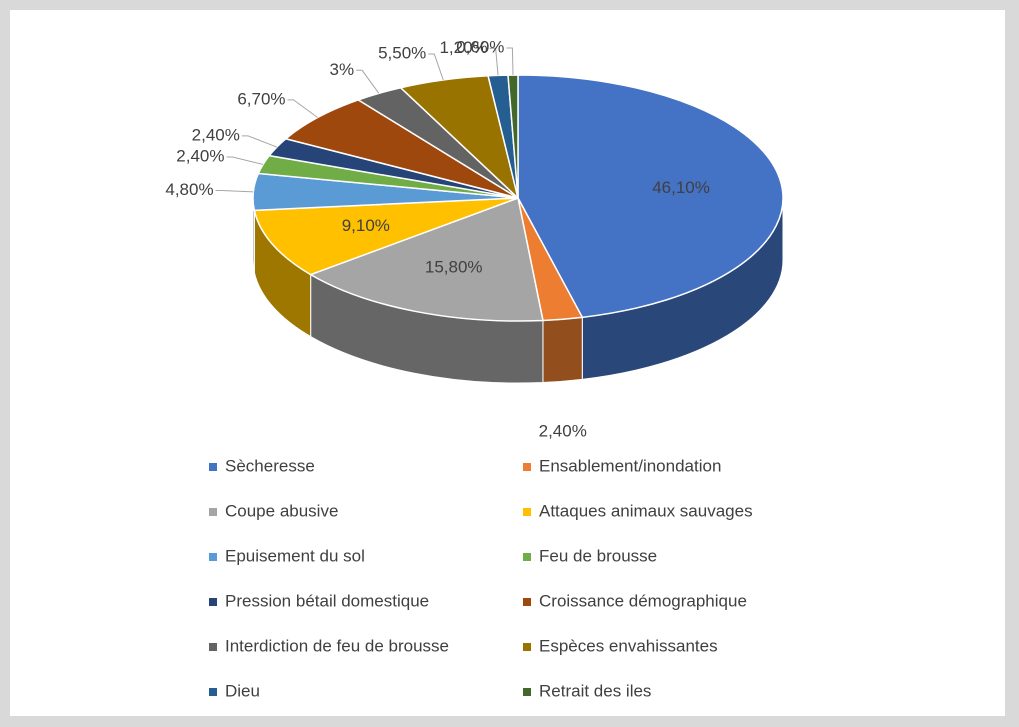 Image resolution: width=1019 pixels, height=727 pixels. Describe the element at coordinates (342, 69) in the screenshot. I see `data-label: 3%` at that location.